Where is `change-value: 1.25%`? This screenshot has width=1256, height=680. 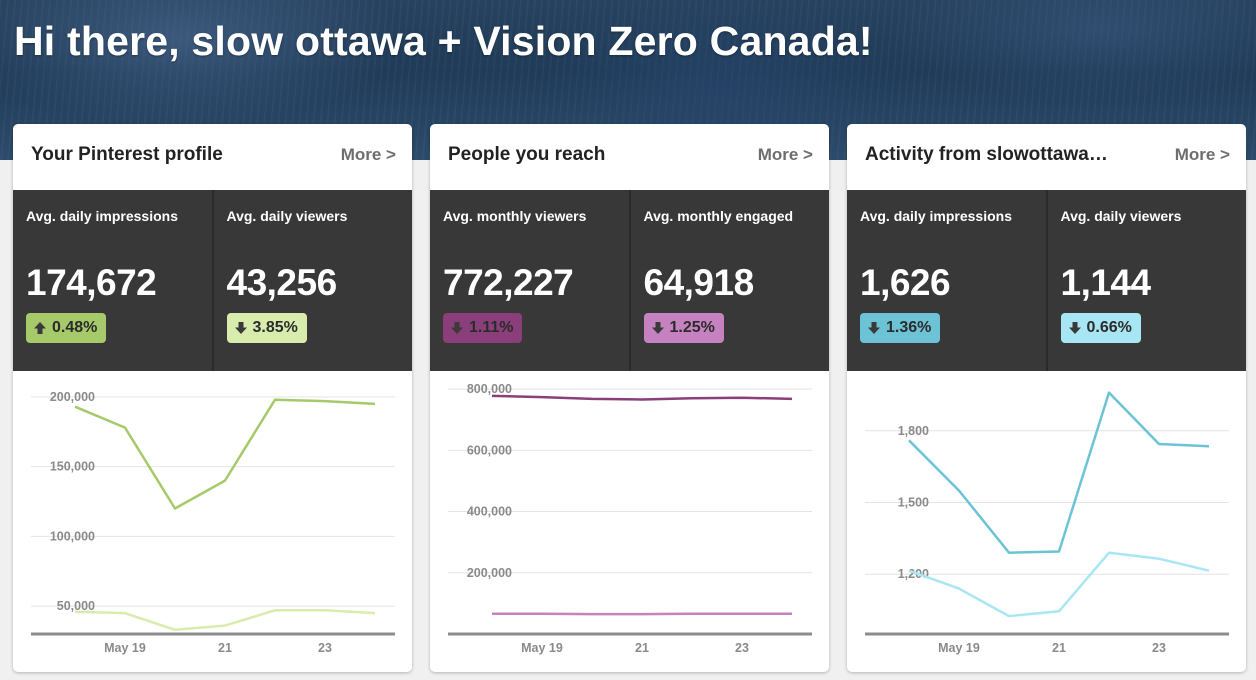 change-value: 1.25% is located at coordinates (692, 327).